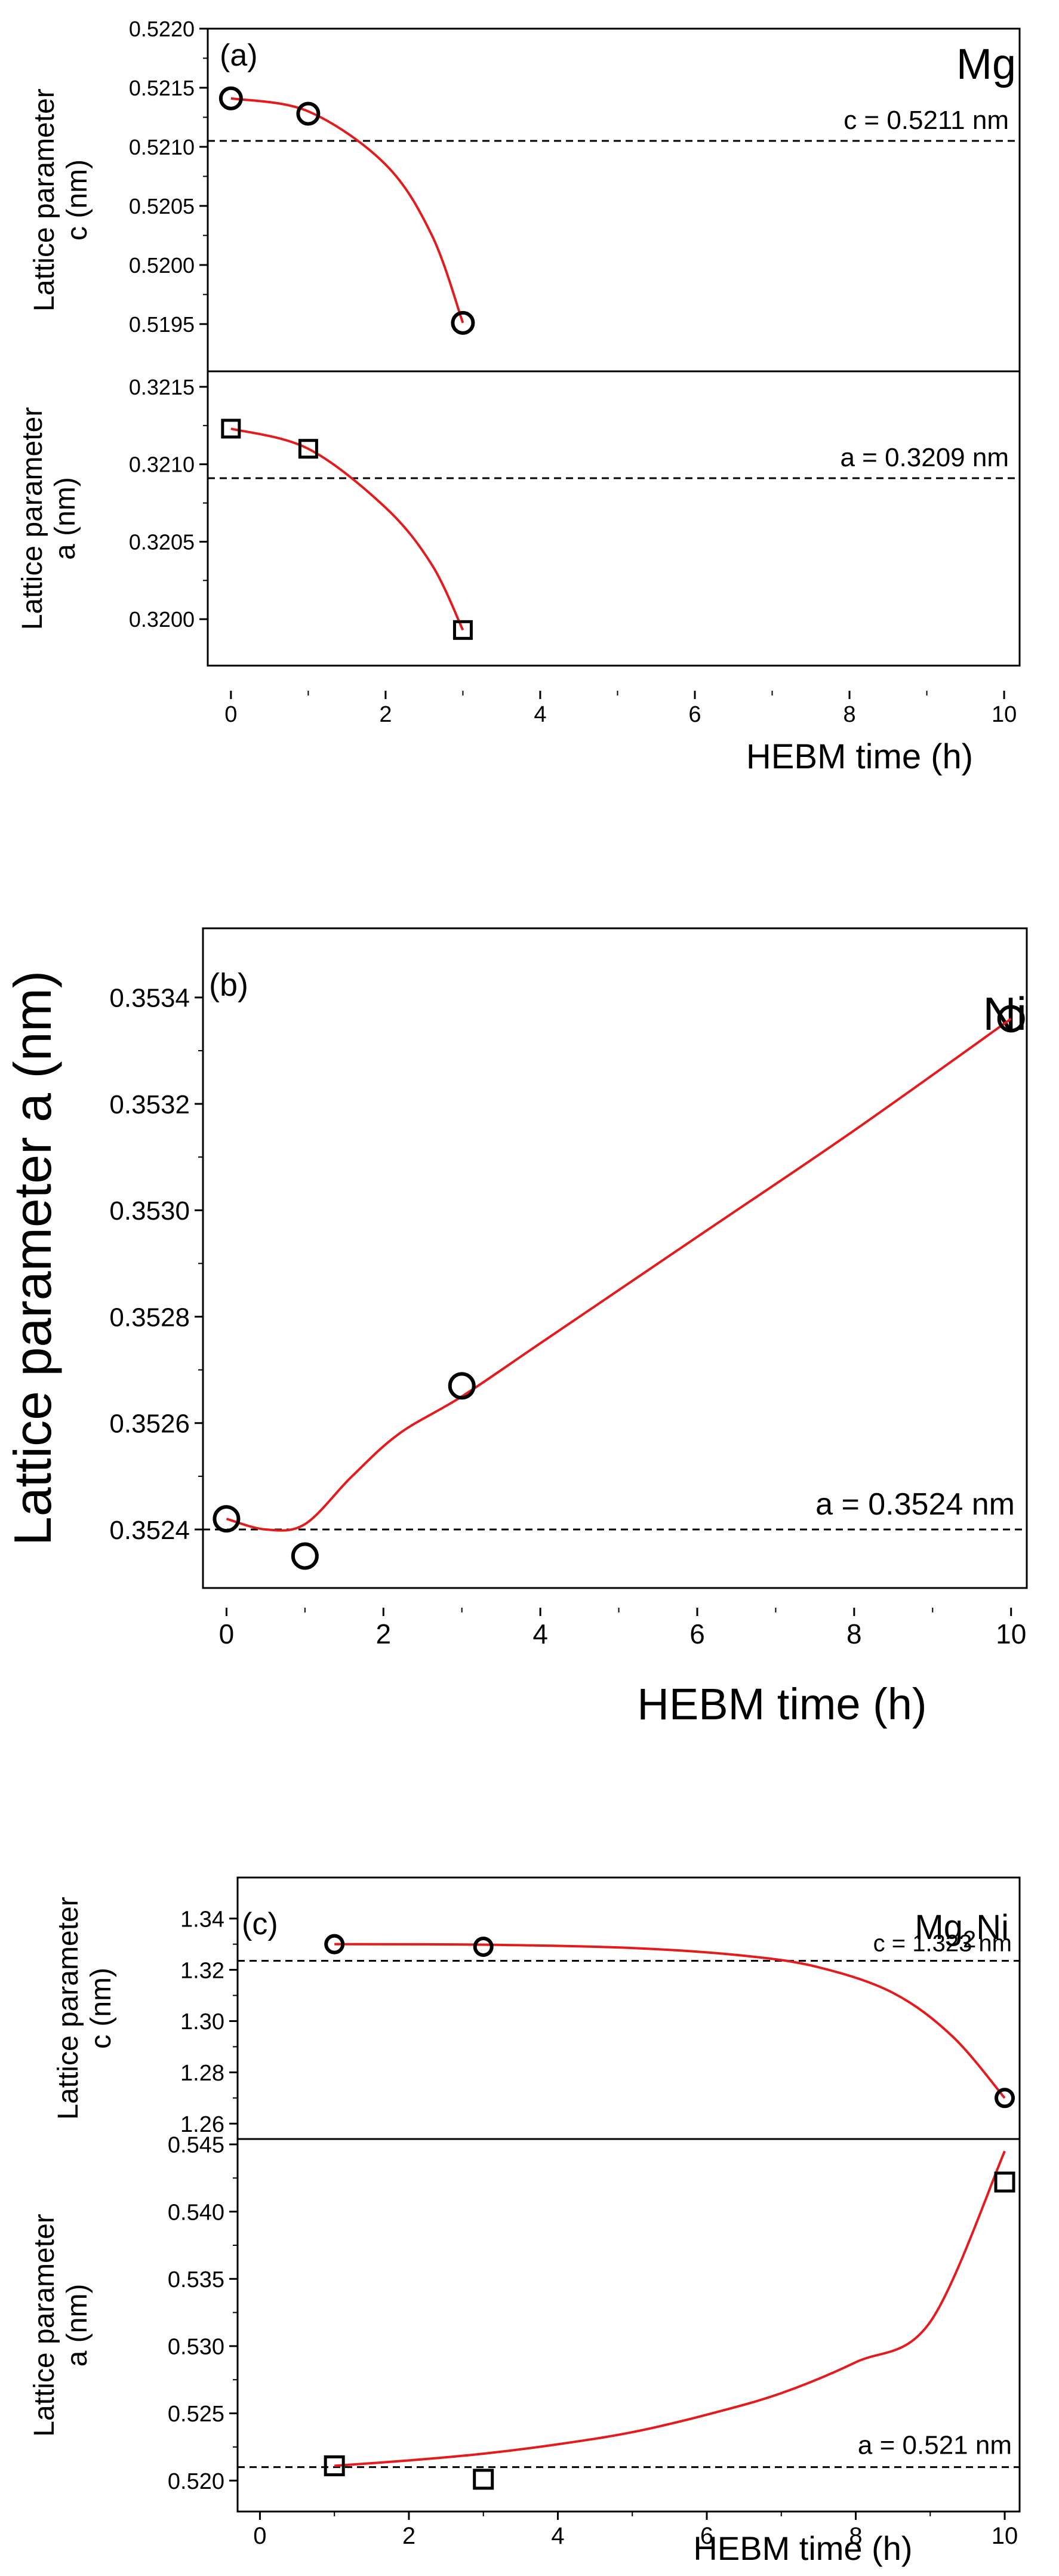 The image size is (1059, 2576). Describe the element at coordinates (162, 29) in the screenshot. I see `y-tick-label: 0.5220` at that location.